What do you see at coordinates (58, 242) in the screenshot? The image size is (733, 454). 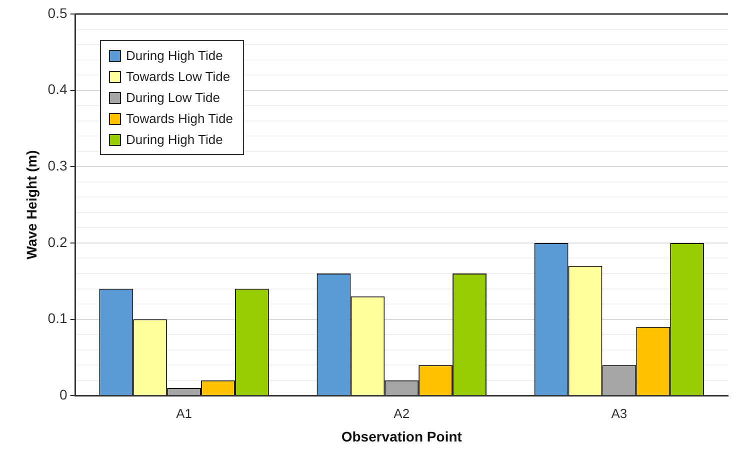 I see `y-tick-label: 0.2` at bounding box center [58, 242].